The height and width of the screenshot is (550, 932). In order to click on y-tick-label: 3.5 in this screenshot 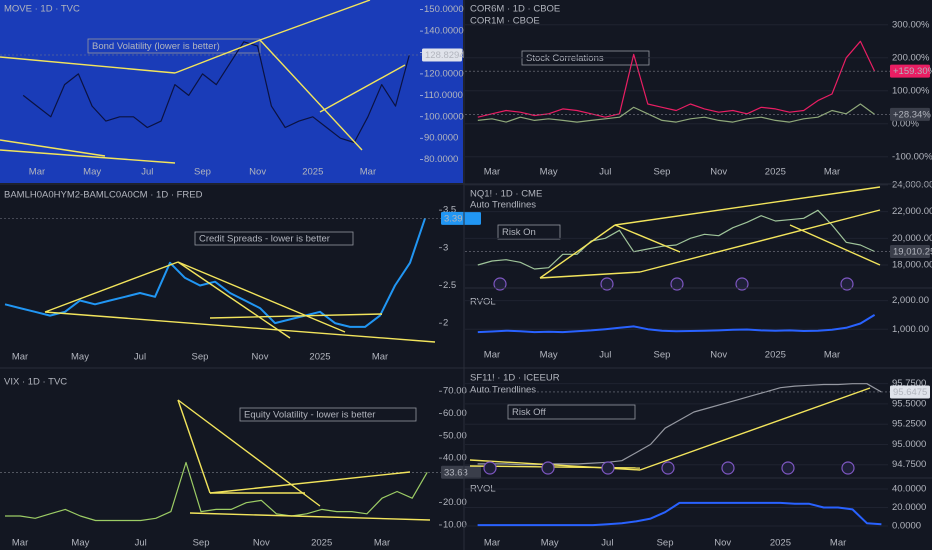, I will do `click(449, 210)`.